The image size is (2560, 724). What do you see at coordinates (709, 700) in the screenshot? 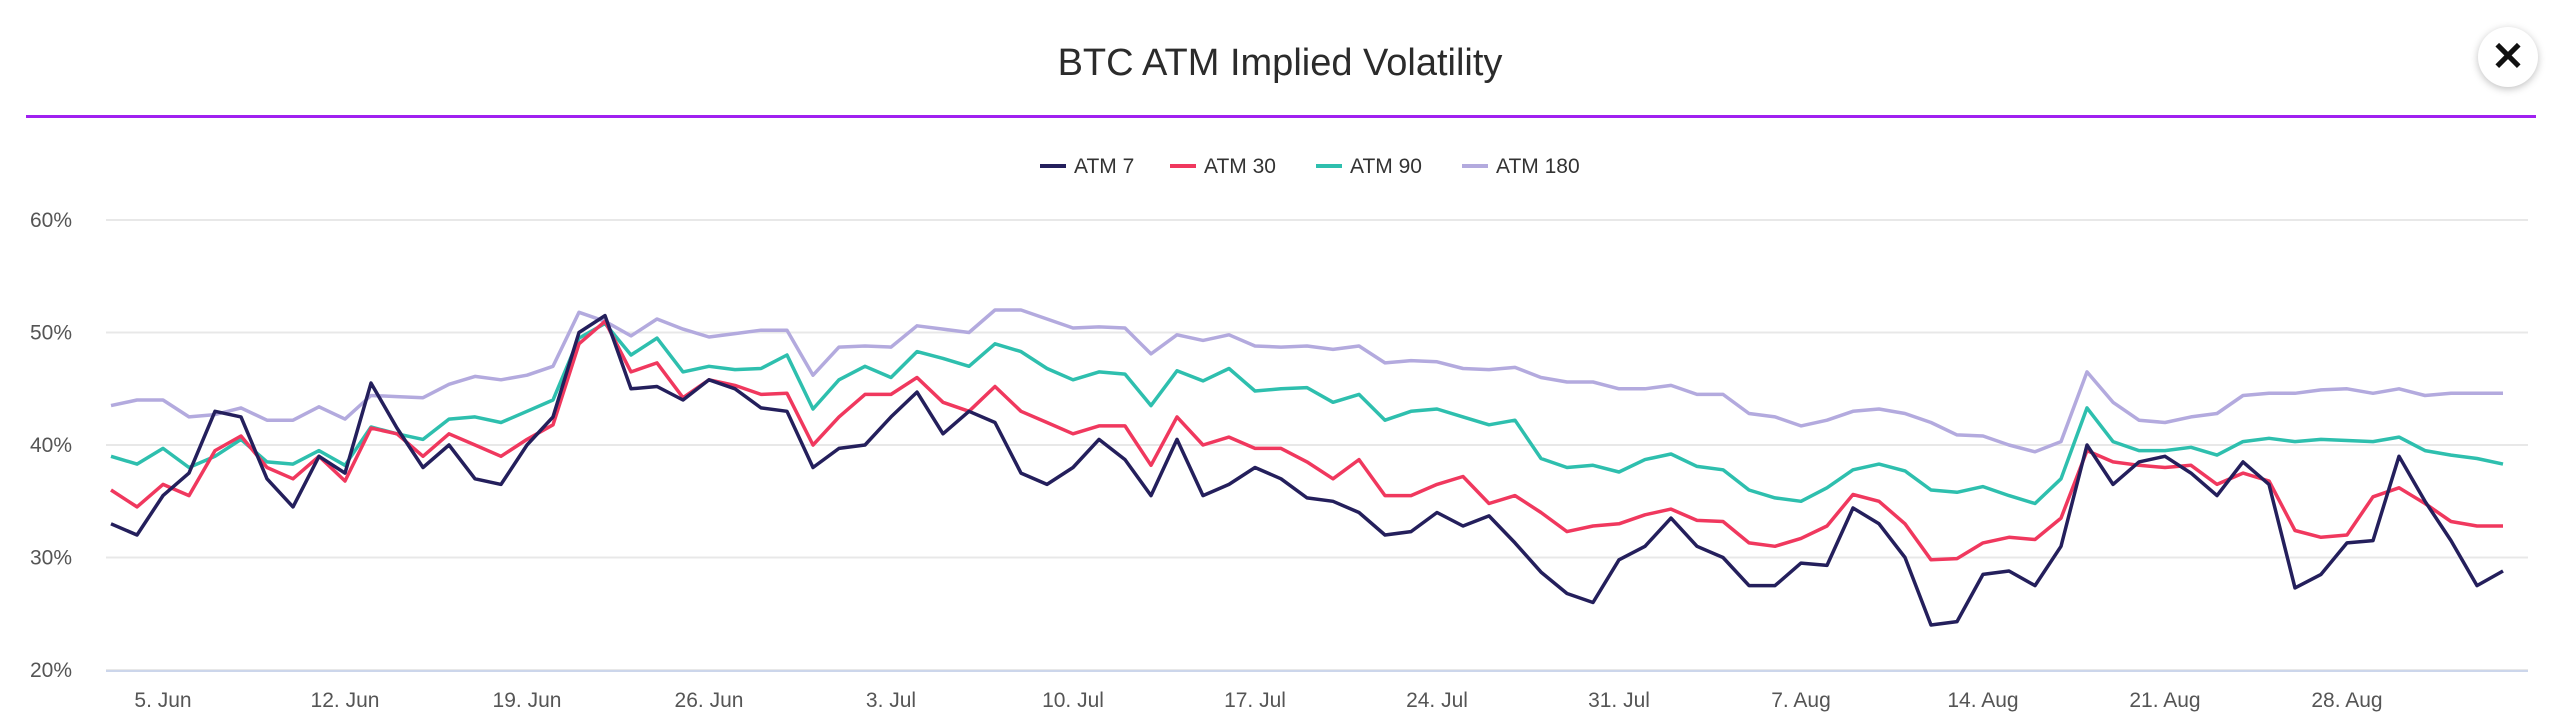
I see `x-tick-label: 26. Jun` at bounding box center [709, 700].